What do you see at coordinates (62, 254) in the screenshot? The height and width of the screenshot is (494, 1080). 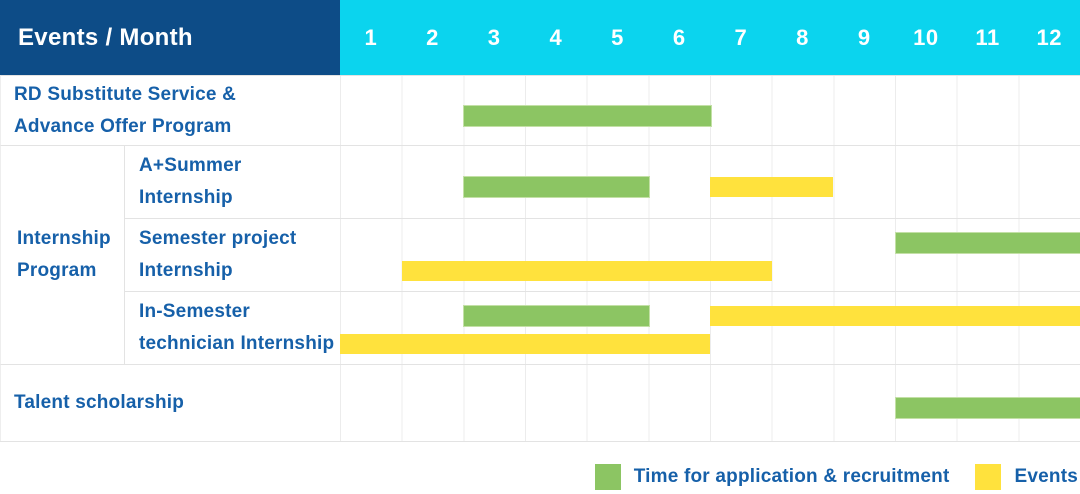 I see `group-label-internship-program: Internship Program` at bounding box center [62, 254].